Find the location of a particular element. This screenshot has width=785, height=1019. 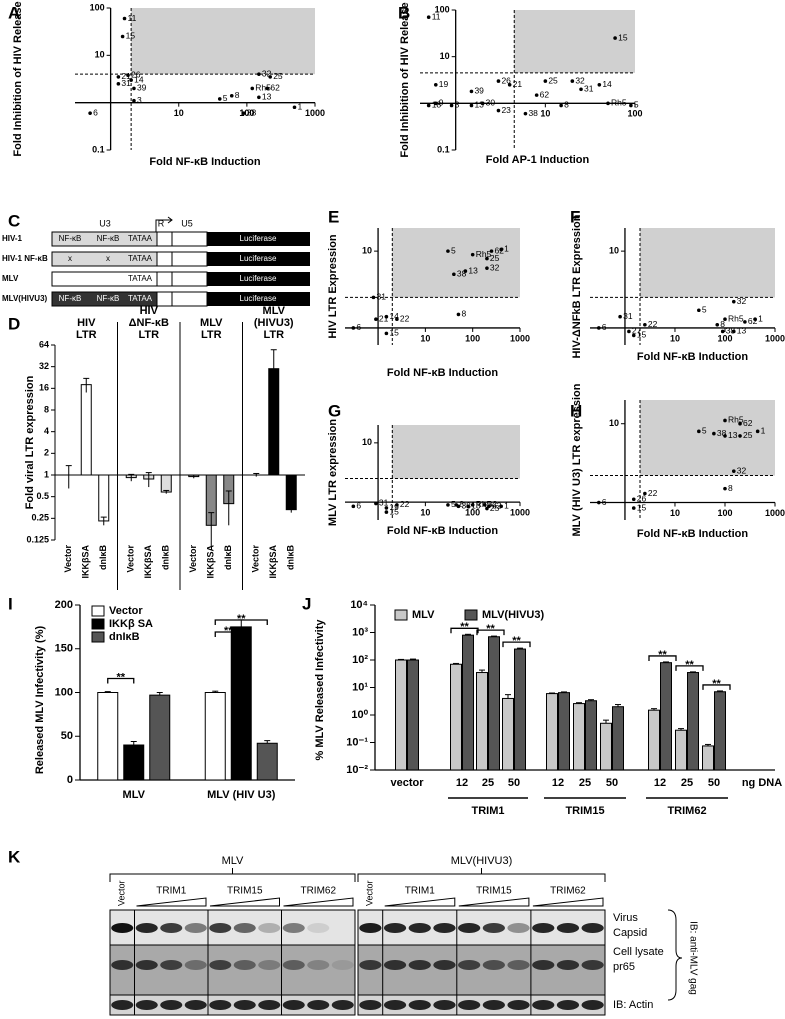

y-tick-label: 50 is located at coordinates (67, 736).